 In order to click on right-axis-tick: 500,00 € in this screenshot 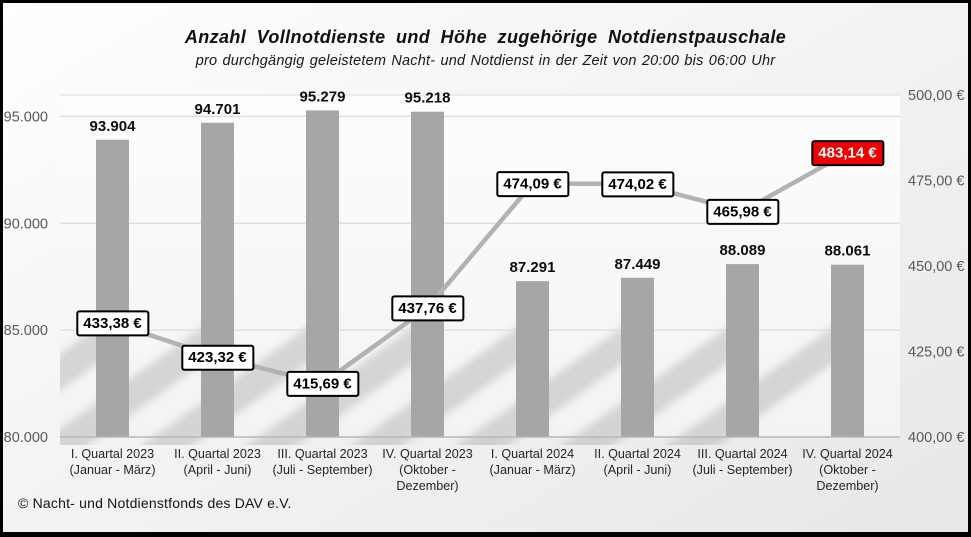, I will do `click(936, 96)`.